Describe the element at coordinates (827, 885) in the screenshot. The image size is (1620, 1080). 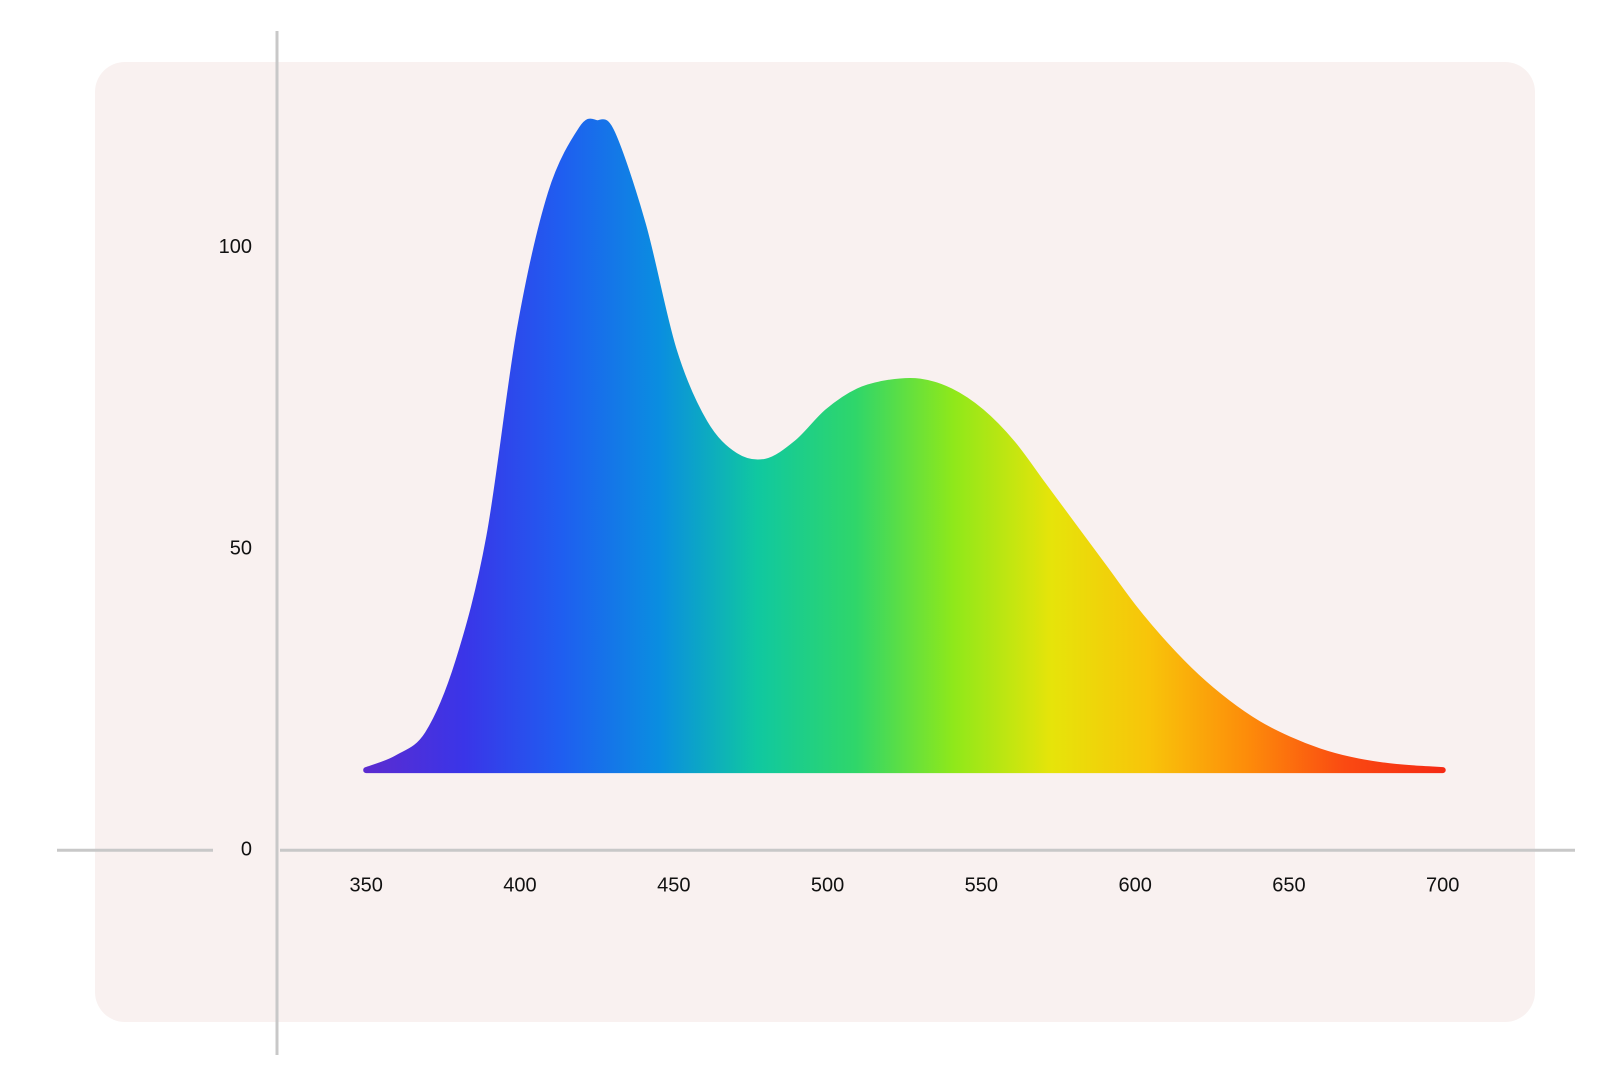
I see `x-tick-label: 500` at that location.